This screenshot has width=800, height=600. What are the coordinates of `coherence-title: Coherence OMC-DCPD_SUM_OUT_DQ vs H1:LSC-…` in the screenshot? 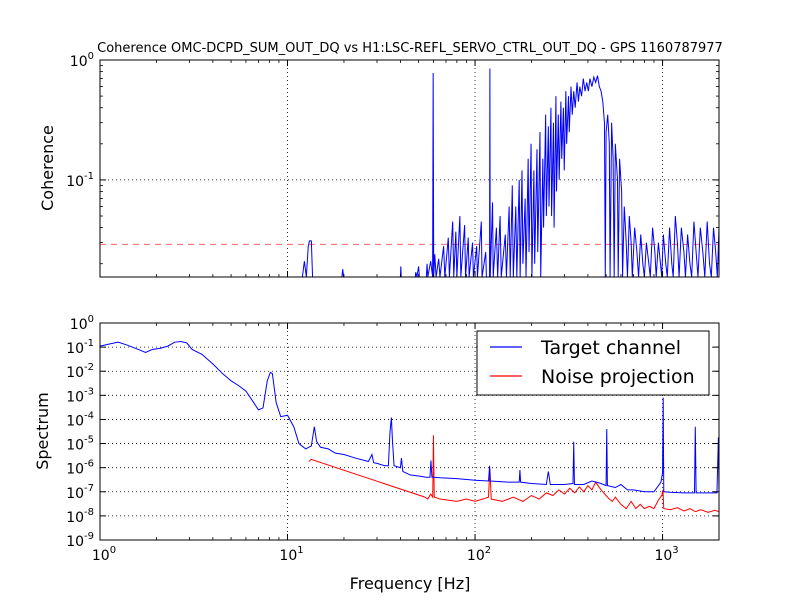 It's located at (410, 48).